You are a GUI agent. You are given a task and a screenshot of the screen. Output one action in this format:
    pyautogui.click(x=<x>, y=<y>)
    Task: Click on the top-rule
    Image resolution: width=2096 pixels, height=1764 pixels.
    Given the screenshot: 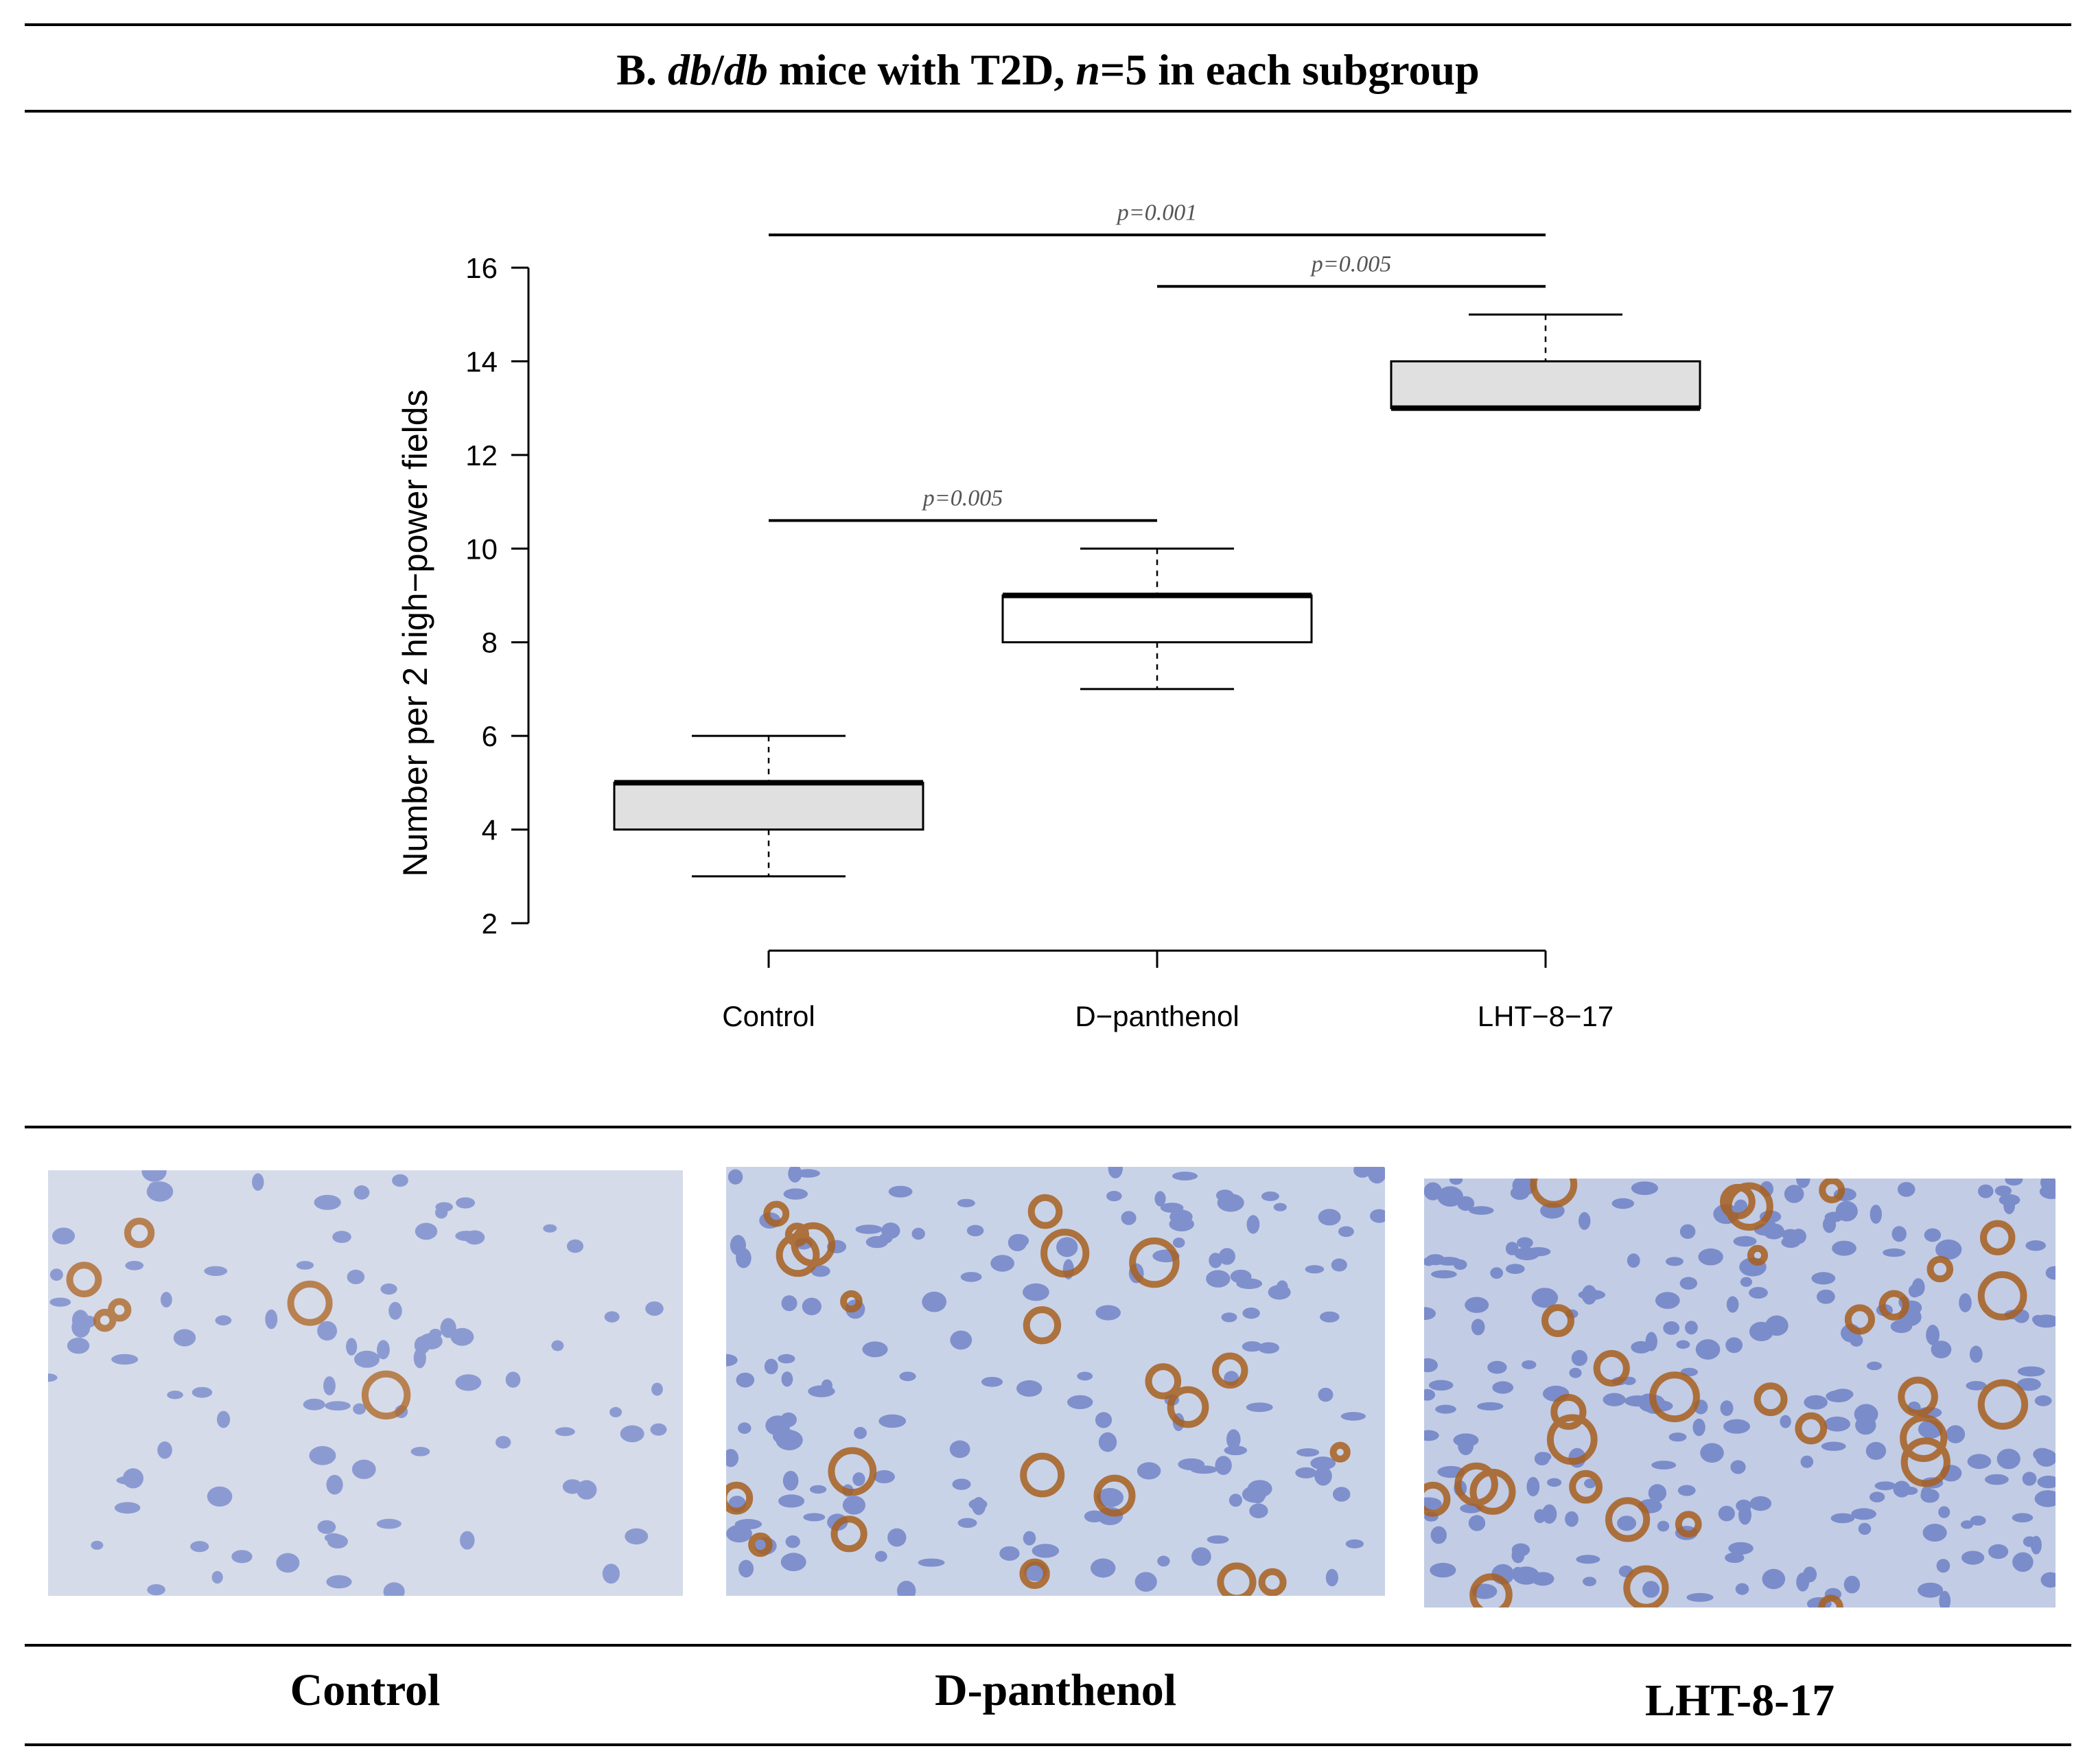 What is the action you would take?
    pyautogui.click(x=1048, y=24)
    